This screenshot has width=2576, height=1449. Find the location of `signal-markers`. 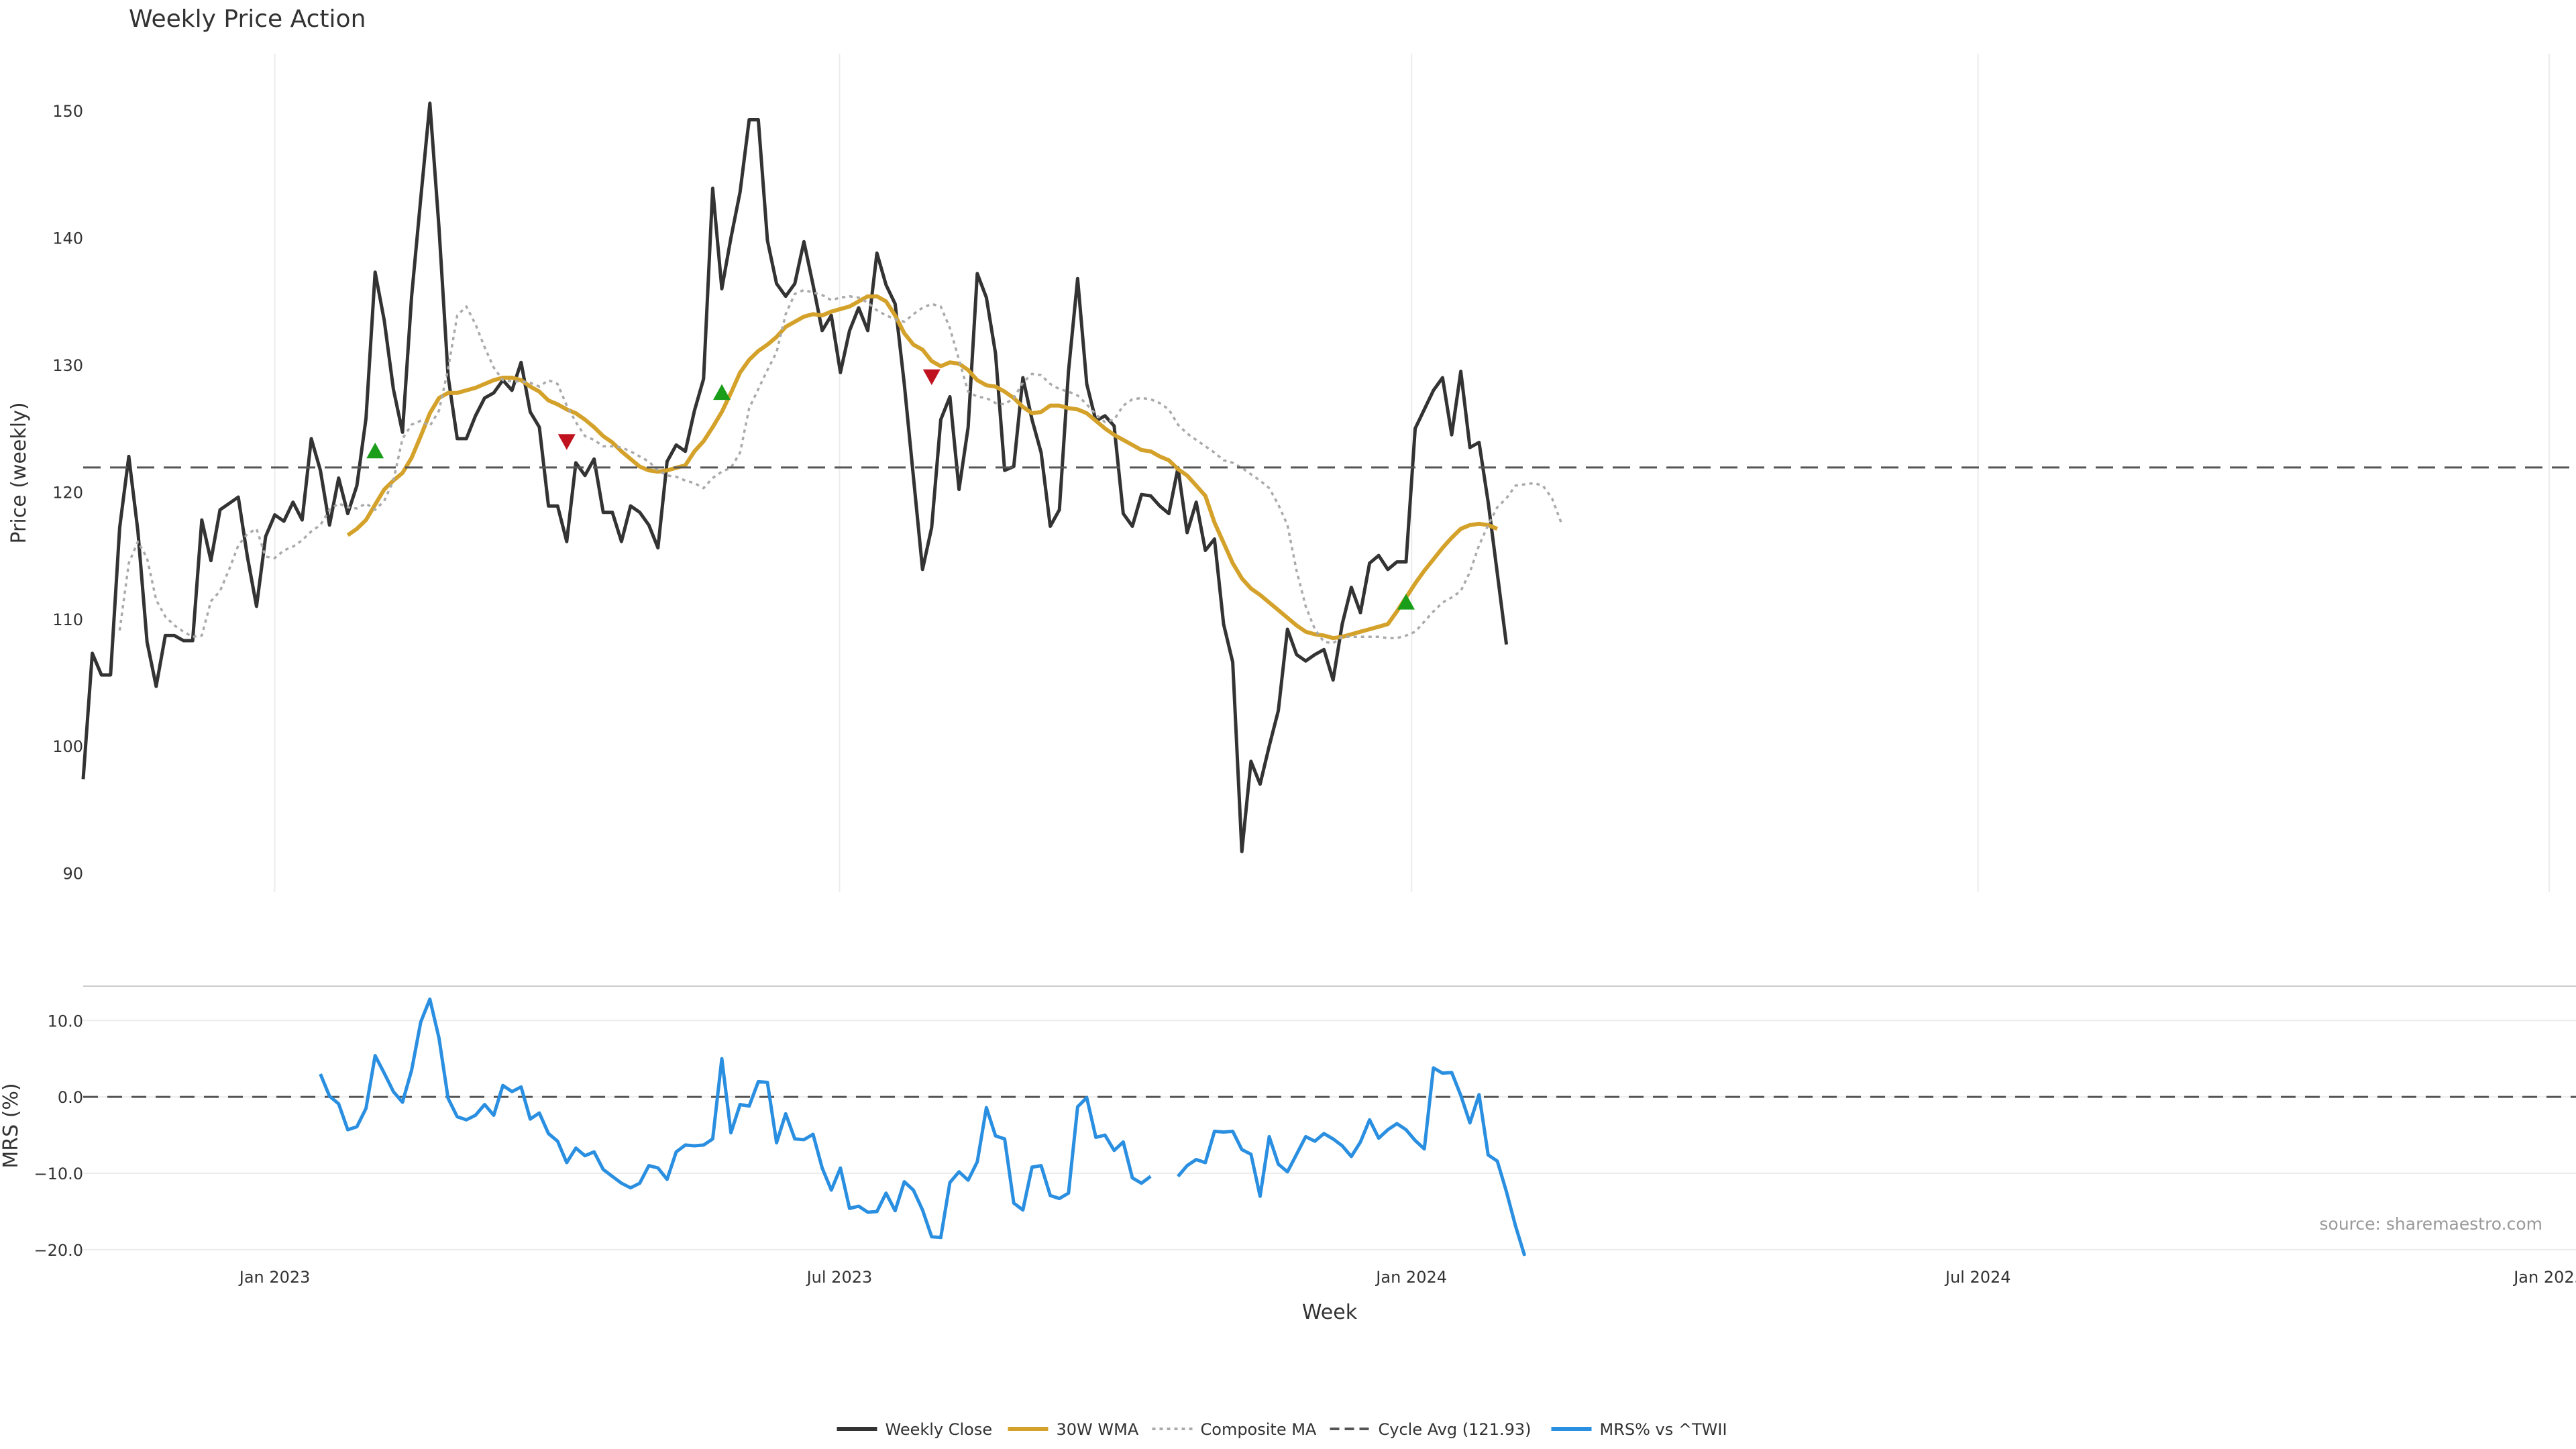

signal-markers is located at coordinates (890, 489).